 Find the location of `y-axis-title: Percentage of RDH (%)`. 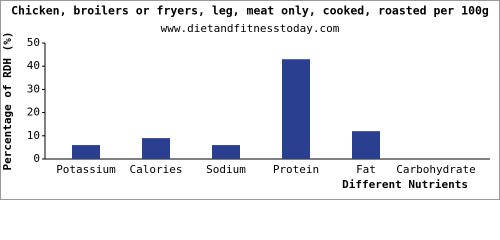

y-axis-title: Percentage of RDH (%) is located at coordinates (7, 100).